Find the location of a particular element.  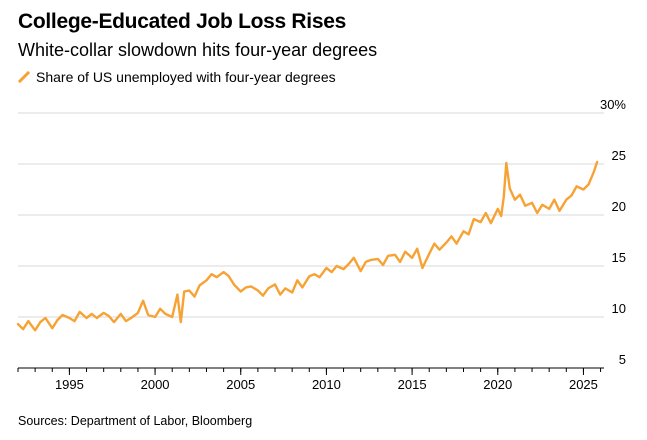

y-tick-label: 20 is located at coordinates (619, 206).